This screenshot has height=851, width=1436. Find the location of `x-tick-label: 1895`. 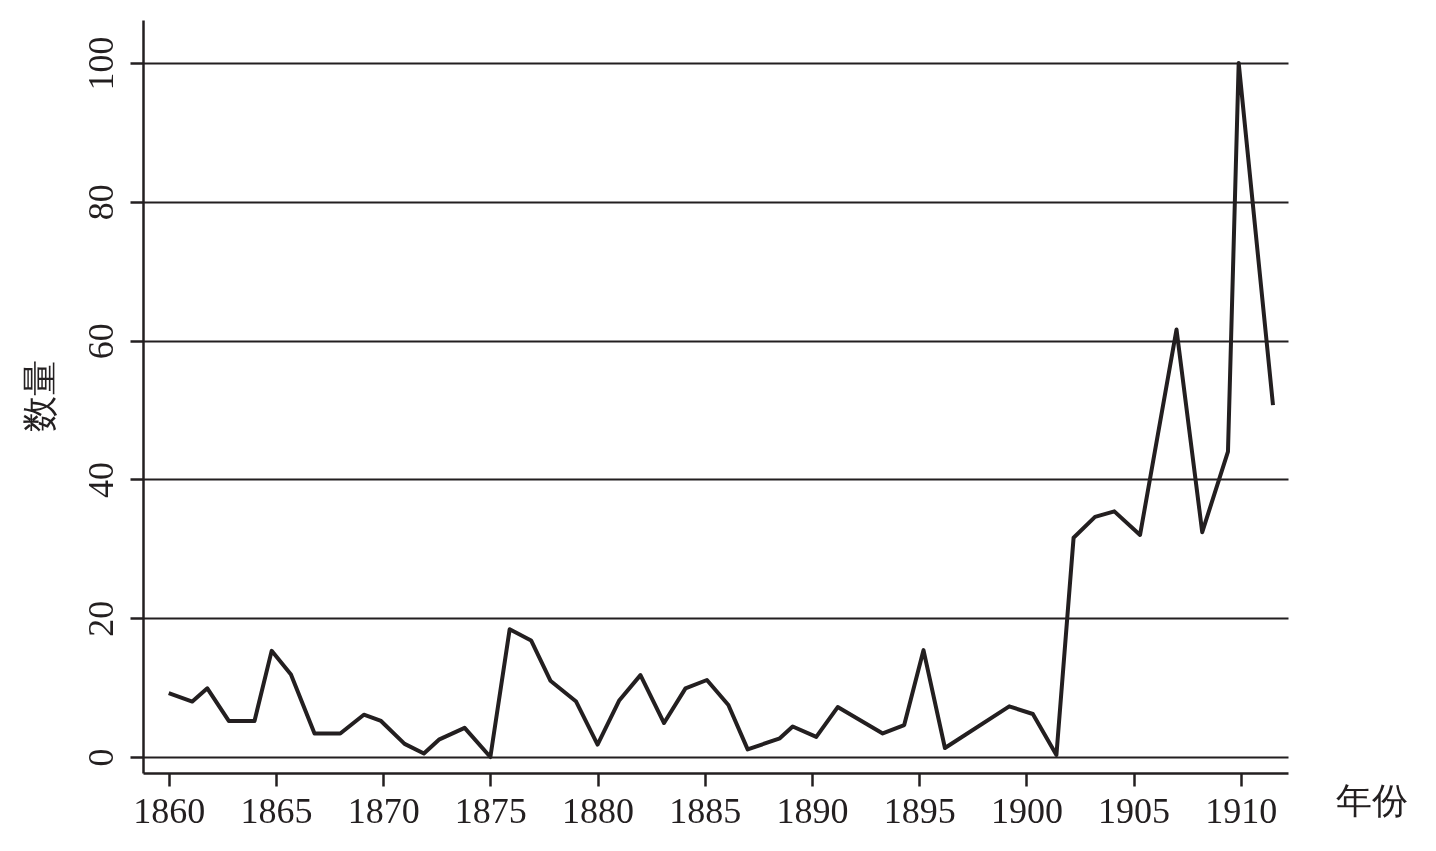

x-tick-label: 1895 is located at coordinates (919, 810).